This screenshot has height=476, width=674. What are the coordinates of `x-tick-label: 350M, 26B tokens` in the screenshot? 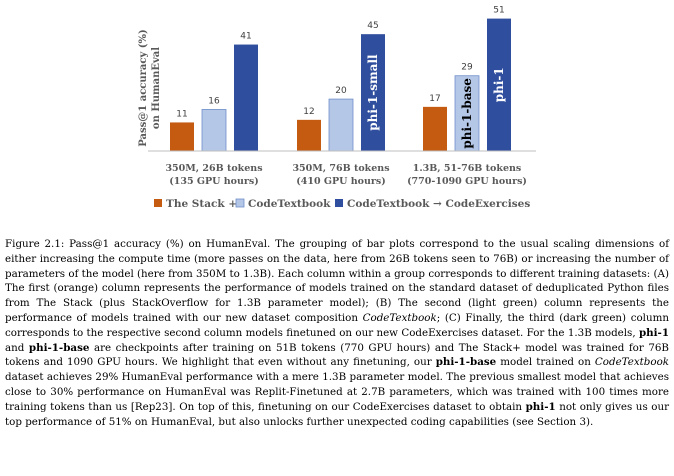 It's located at (213, 168).